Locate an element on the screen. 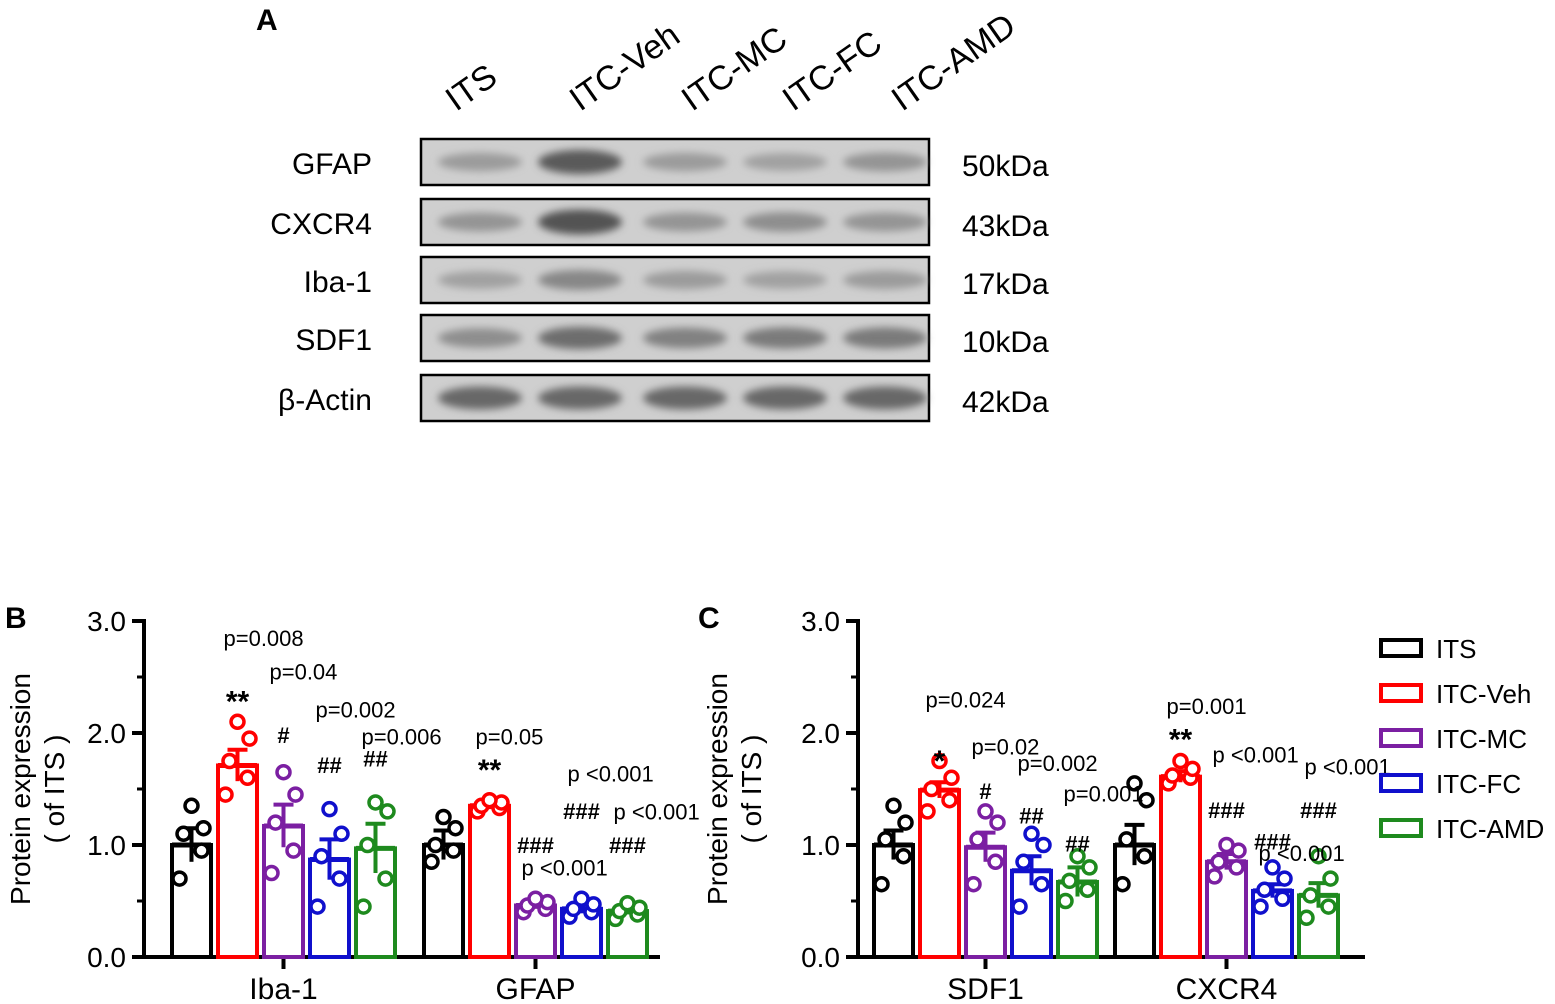 Image resolution: width=1555 pixels, height=1004 pixels. p-value-label: p=0.001 is located at coordinates (1207, 706).